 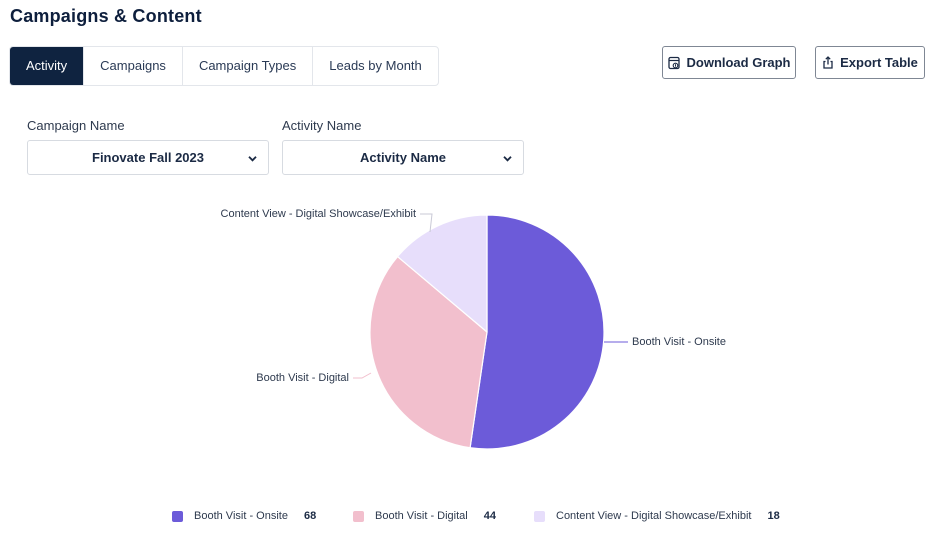 I want to click on legend-swatch-content-view, so click(x=539, y=516).